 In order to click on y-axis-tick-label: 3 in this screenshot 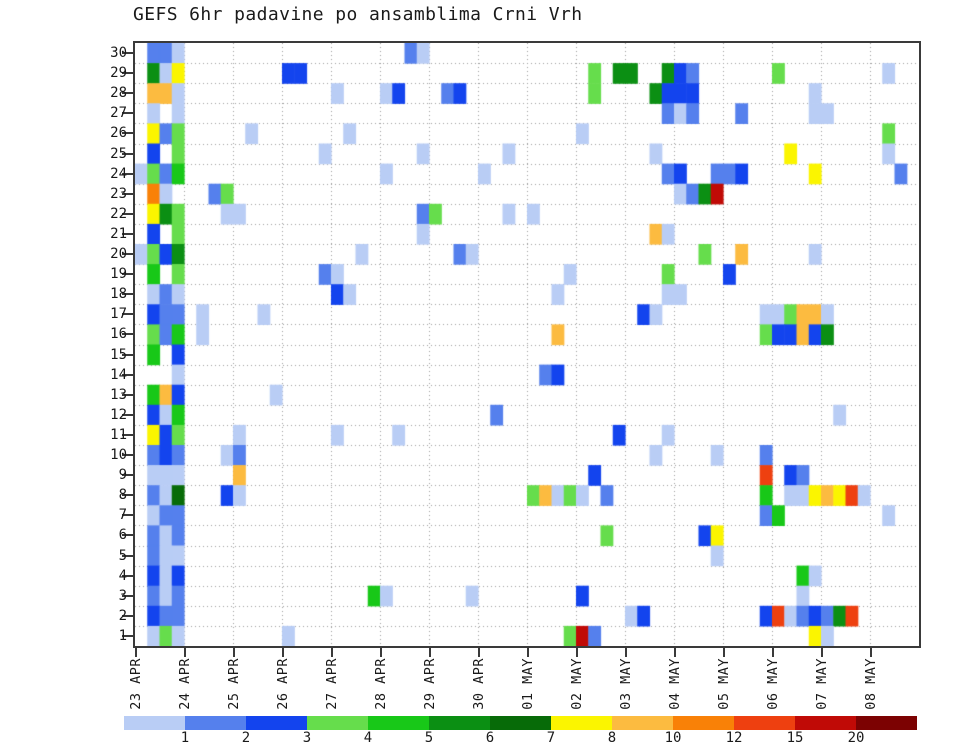, I will do `click(122, 595)`.